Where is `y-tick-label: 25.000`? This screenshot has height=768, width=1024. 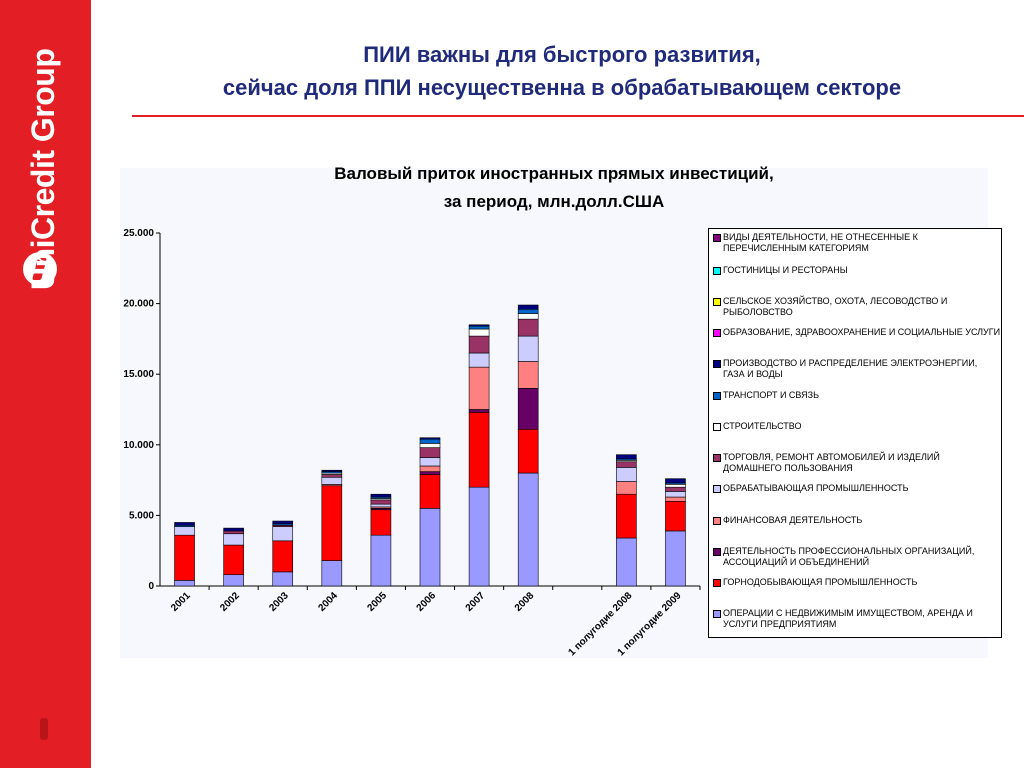 y-tick-label: 25.000 is located at coordinates (138, 233).